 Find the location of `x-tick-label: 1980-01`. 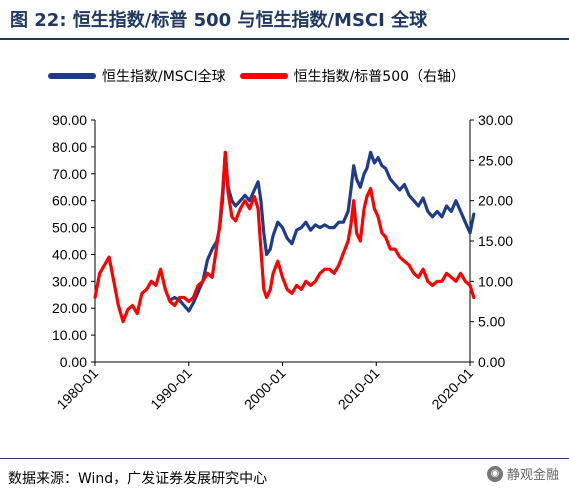

x-tick-label: 1980-01 is located at coordinates (77, 389).